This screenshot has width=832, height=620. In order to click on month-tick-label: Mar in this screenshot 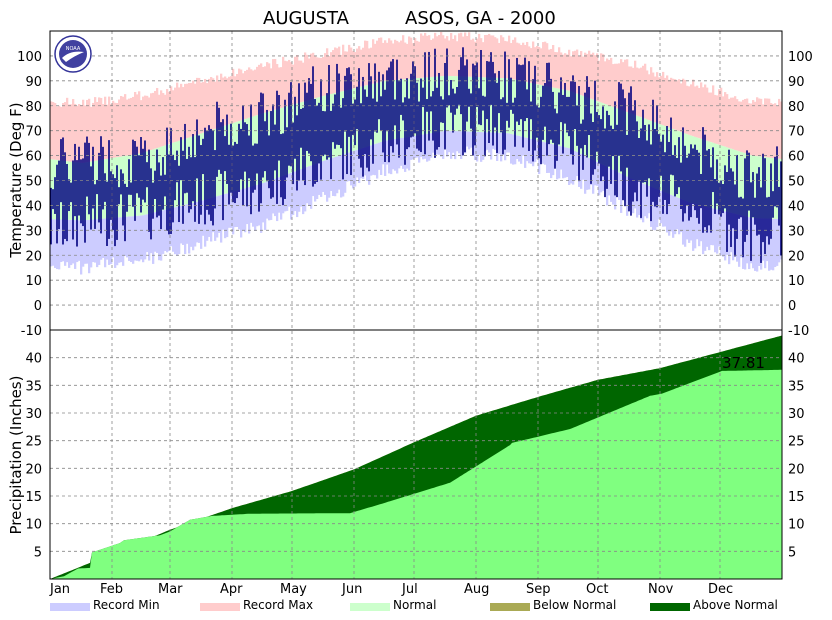, I will do `click(170, 589)`.